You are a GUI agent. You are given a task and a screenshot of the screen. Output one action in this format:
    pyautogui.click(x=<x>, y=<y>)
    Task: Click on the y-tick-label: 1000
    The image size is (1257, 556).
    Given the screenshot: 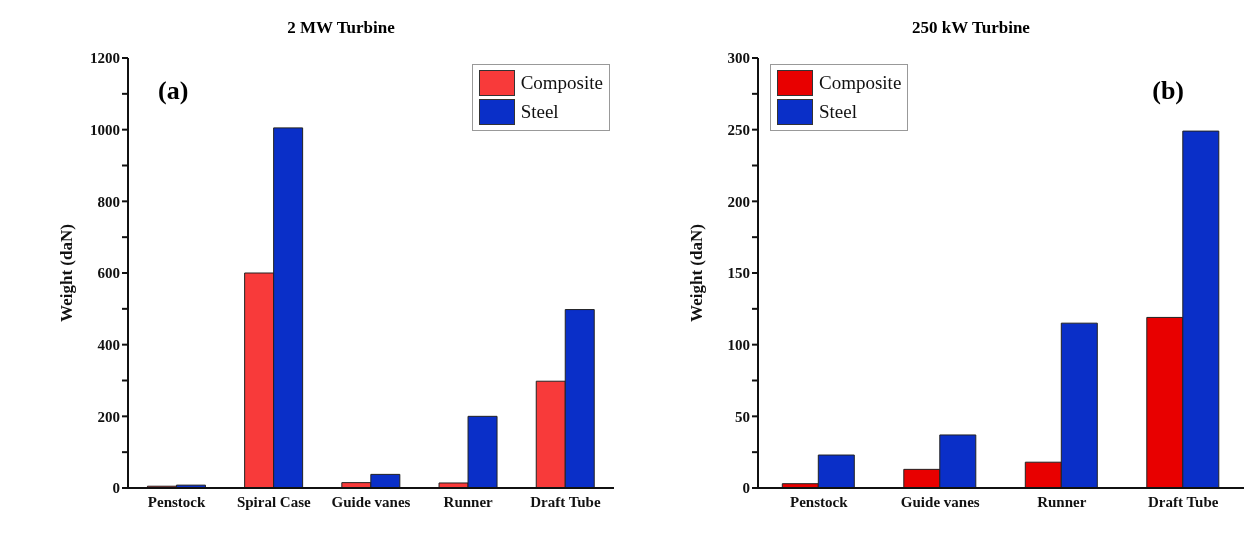 What is the action you would take?
    pyautogui.click(x=105, y=129)
    